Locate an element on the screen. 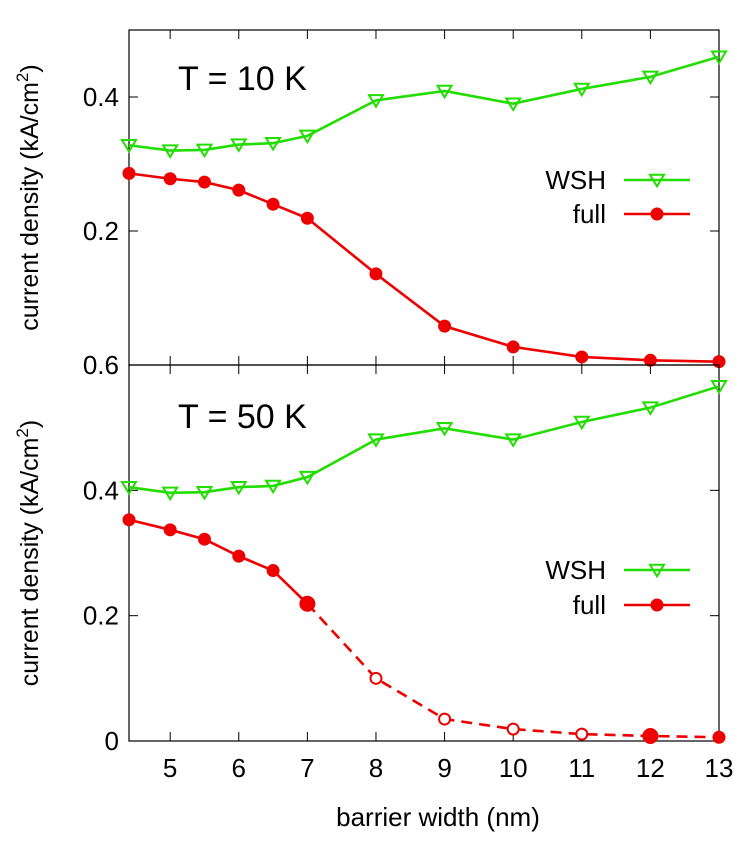 The height and width of the screenshot is (842, 747). panel-title: T = 10 K is located at coordinates (242, 79).